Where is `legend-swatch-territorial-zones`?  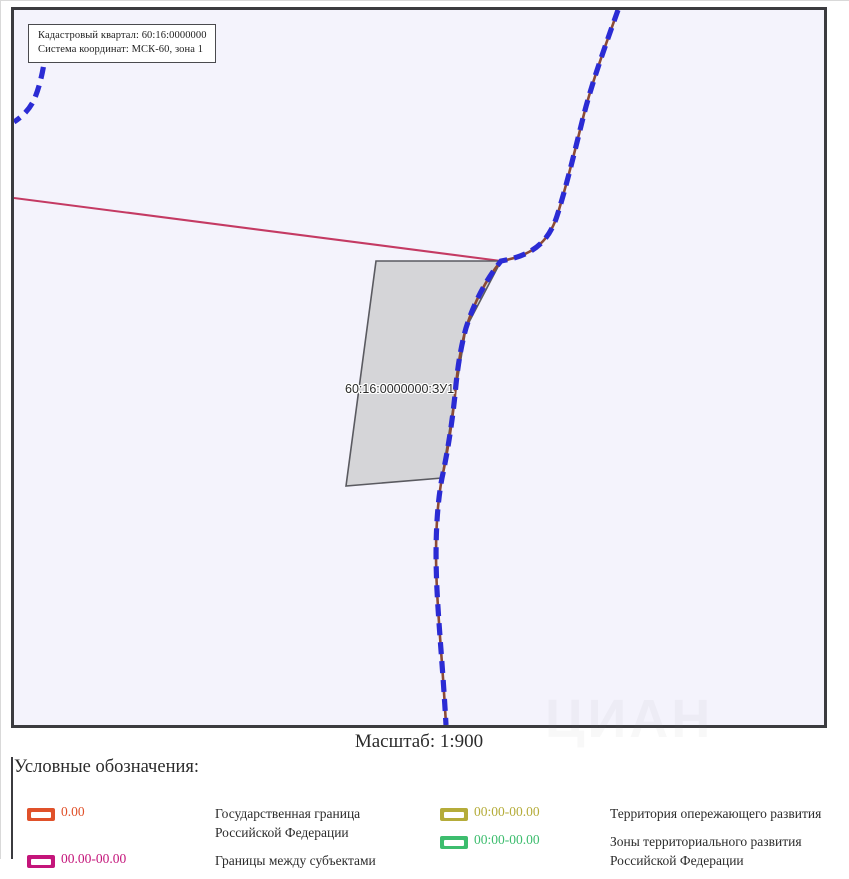 legend-swatch-territorial-zones is located at coordinates (454, 842).